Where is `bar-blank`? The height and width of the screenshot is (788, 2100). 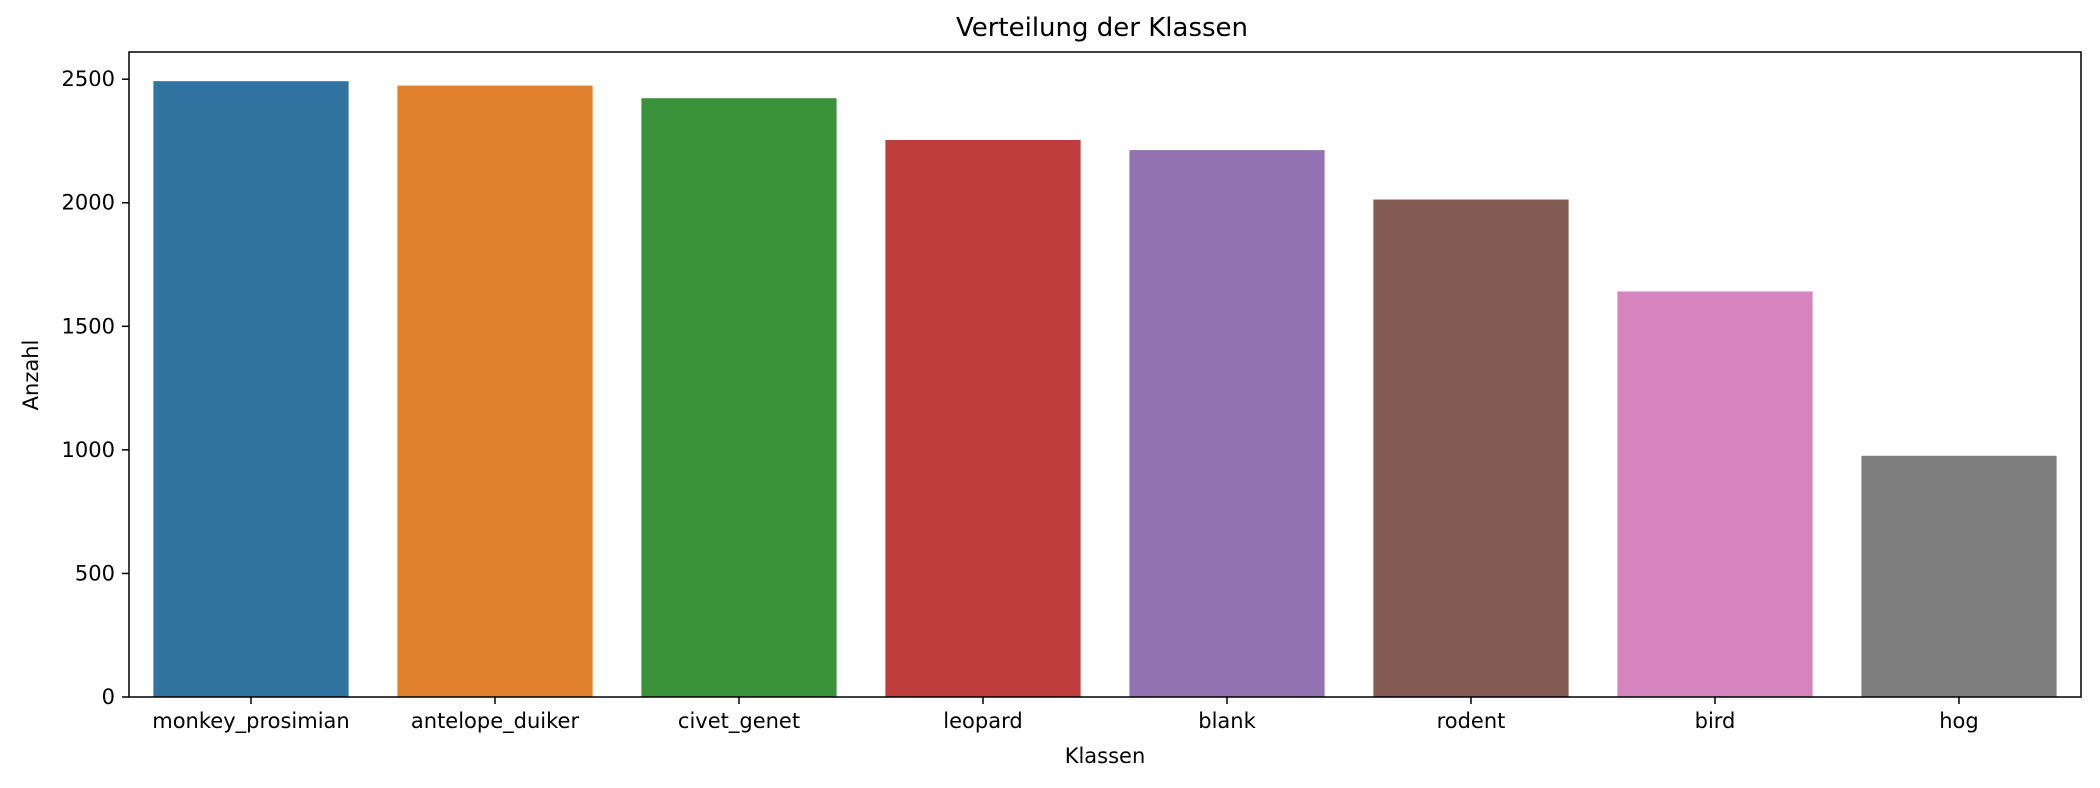 bar-blank is located at coordinates (1226, 423).